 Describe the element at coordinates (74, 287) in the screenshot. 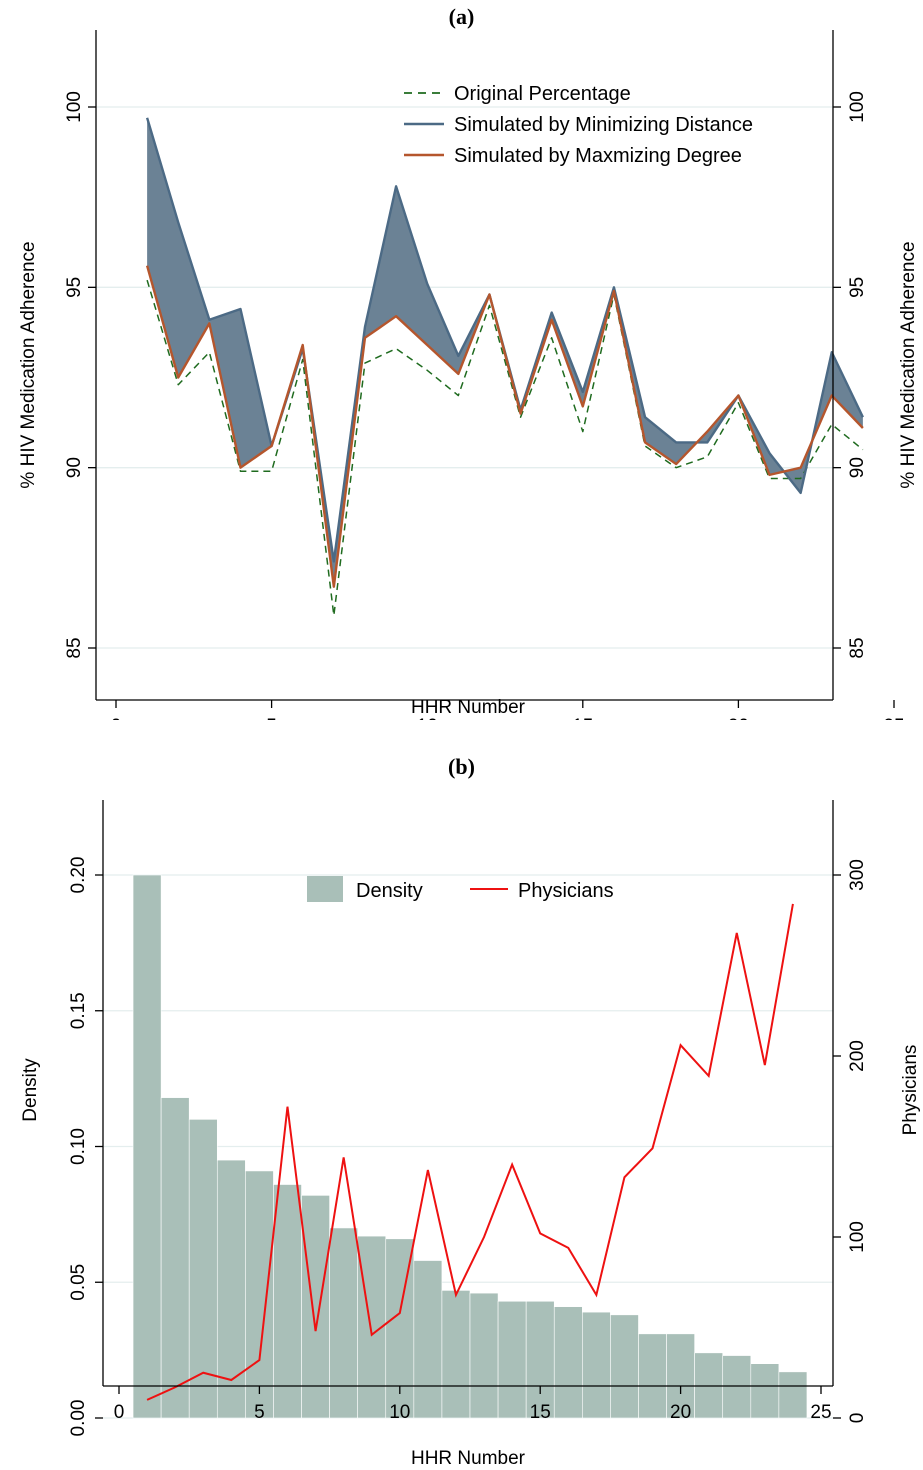

I see `ytick-label-left-a: 95` at that location.